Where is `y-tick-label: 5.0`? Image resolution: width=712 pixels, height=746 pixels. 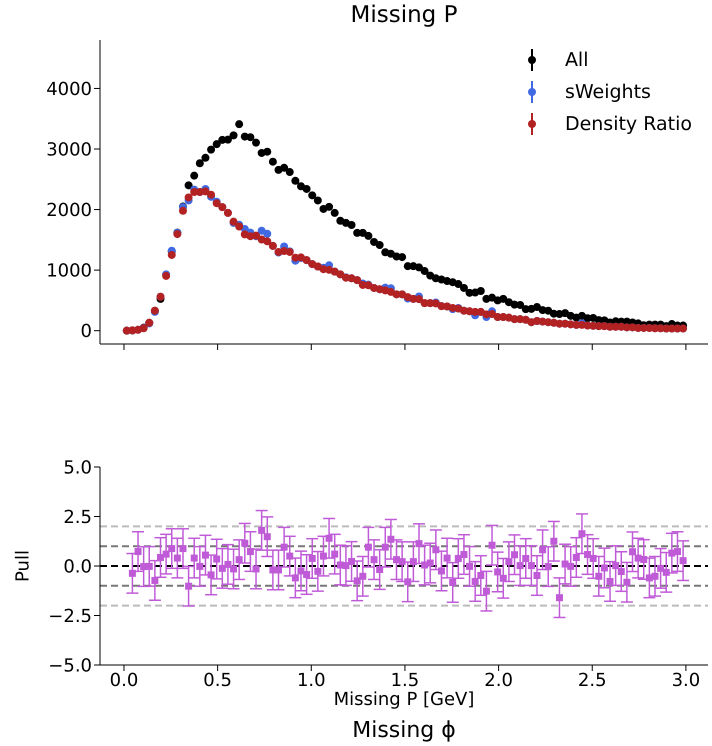 y-tick-label: 5.0 is located at coordinates (77, 467).